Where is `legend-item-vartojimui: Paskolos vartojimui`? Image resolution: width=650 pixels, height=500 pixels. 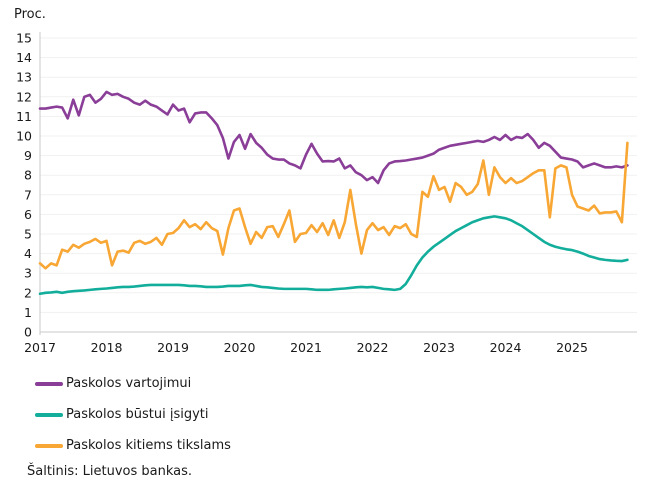 legend-item-vartojimui: Paskolos vartojimui is located at coordinates (133, 384).